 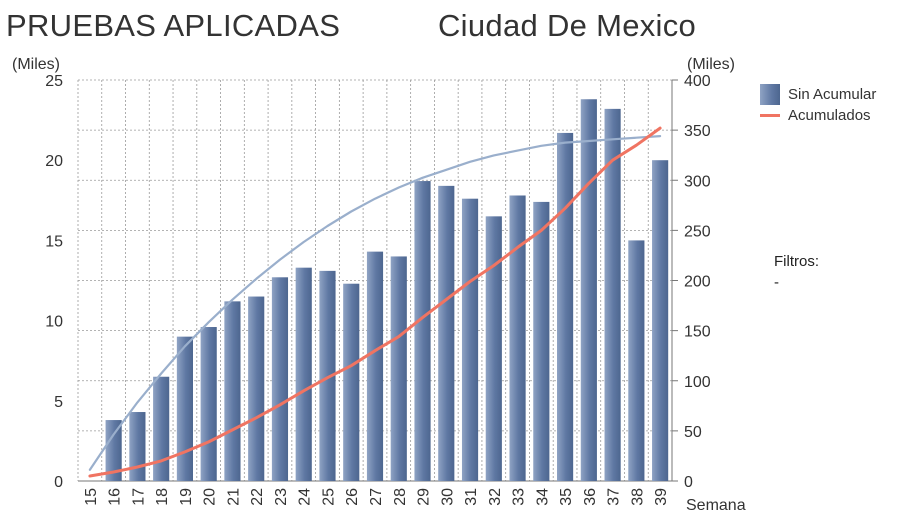 I want to click on legend-bar-swatch, so click(x=770, y=94).